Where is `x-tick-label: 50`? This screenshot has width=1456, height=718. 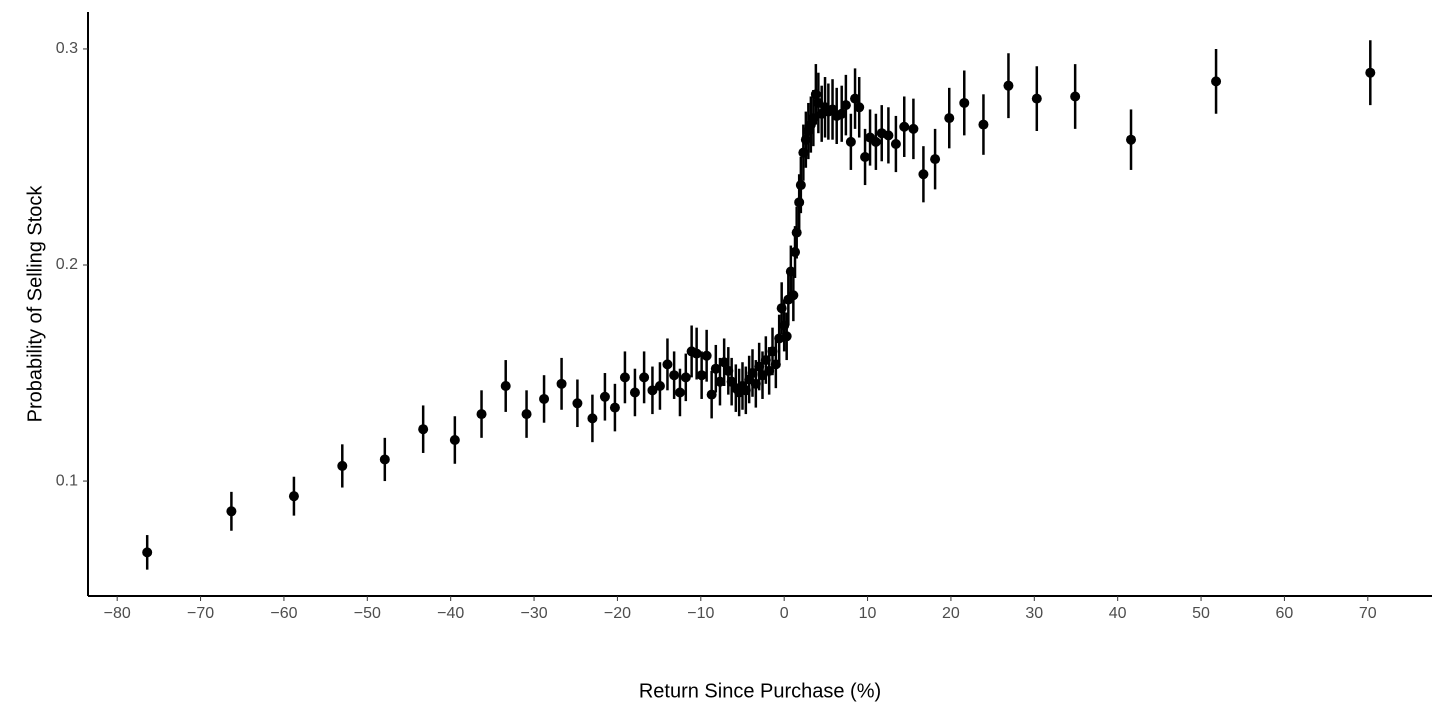
x-tick-label: 50 is located at coordinates (1201, 613).